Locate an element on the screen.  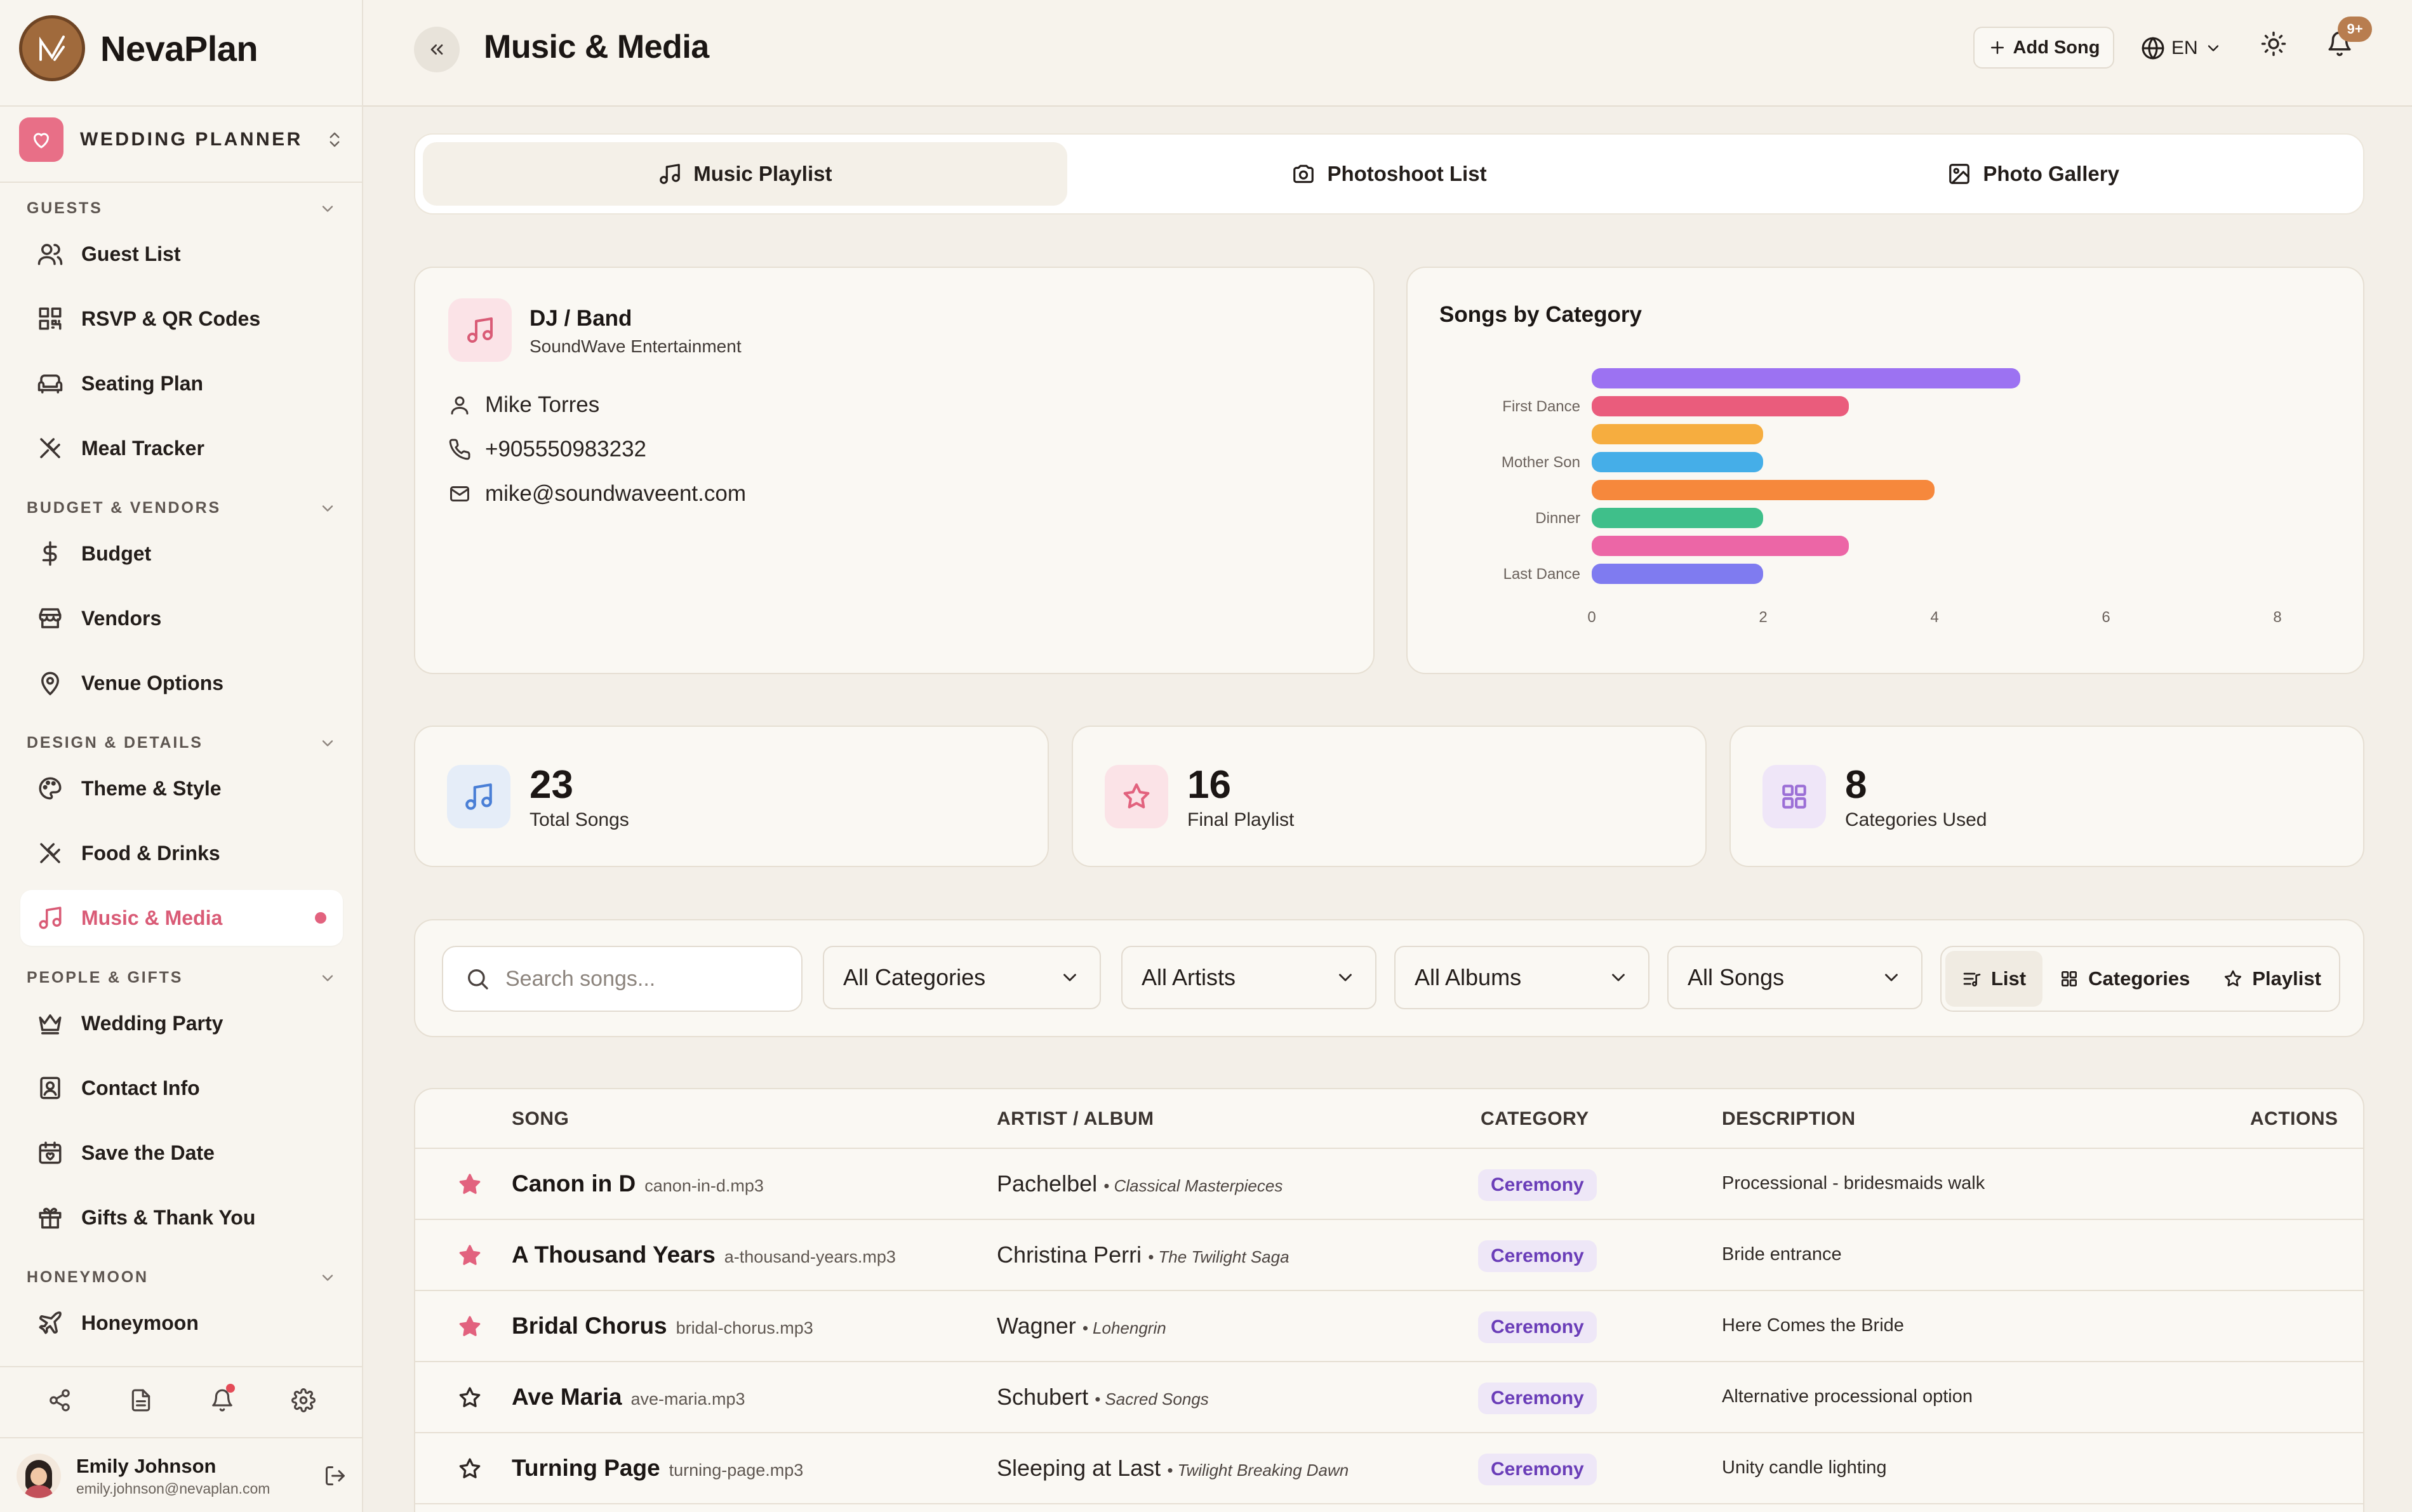
song-title: A Thousand Years a-thousand-years.mp3 is located at coordinates (704, 1255).